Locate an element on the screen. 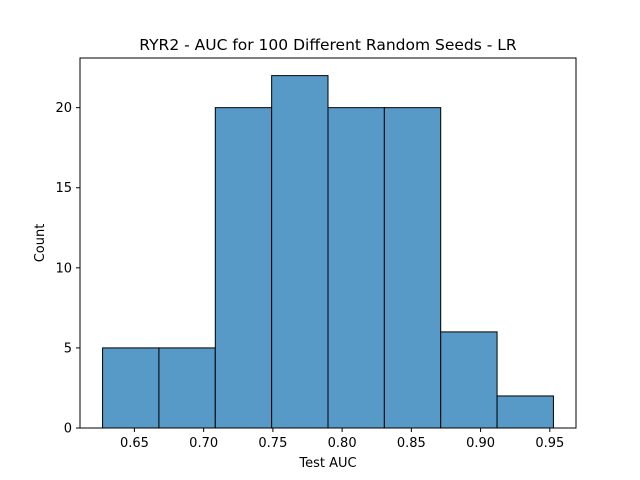 This screenshot has height=480, width=640. x-tick-label: 0.90 is located at coordinates (480, 443).